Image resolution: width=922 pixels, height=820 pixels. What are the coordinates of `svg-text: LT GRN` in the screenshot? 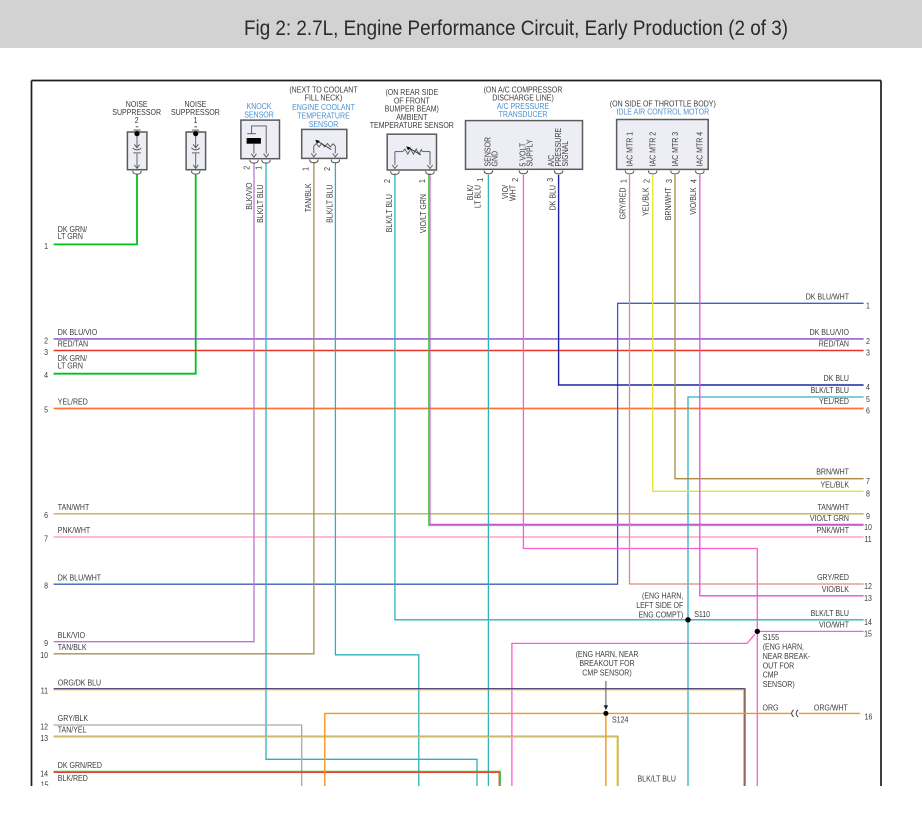 It's located at (70, 236).